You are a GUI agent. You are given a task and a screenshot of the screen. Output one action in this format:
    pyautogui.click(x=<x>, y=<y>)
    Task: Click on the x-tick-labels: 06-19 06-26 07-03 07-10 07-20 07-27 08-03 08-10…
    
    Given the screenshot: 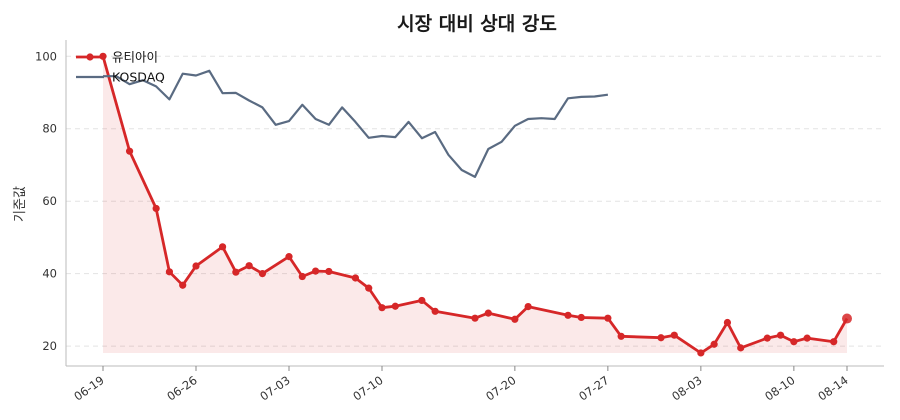 What is the action you would take?
    pyautogui.click(x=460, y=388)
    